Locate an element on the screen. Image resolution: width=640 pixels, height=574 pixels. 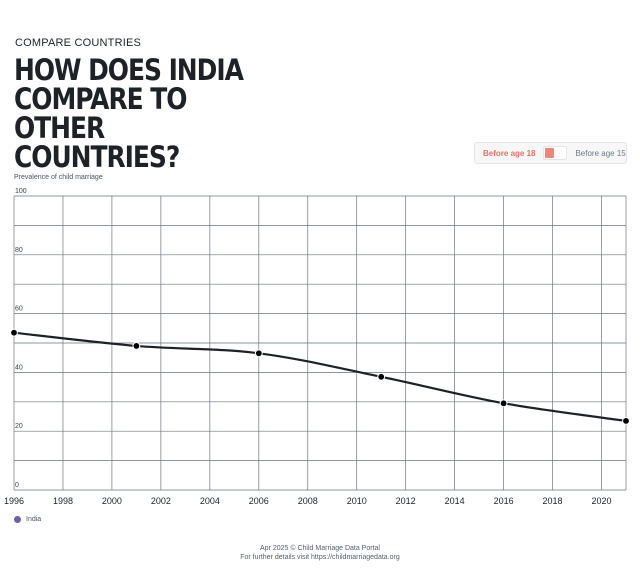
y-tick-label: 100 is located at coordinates (21, 191).